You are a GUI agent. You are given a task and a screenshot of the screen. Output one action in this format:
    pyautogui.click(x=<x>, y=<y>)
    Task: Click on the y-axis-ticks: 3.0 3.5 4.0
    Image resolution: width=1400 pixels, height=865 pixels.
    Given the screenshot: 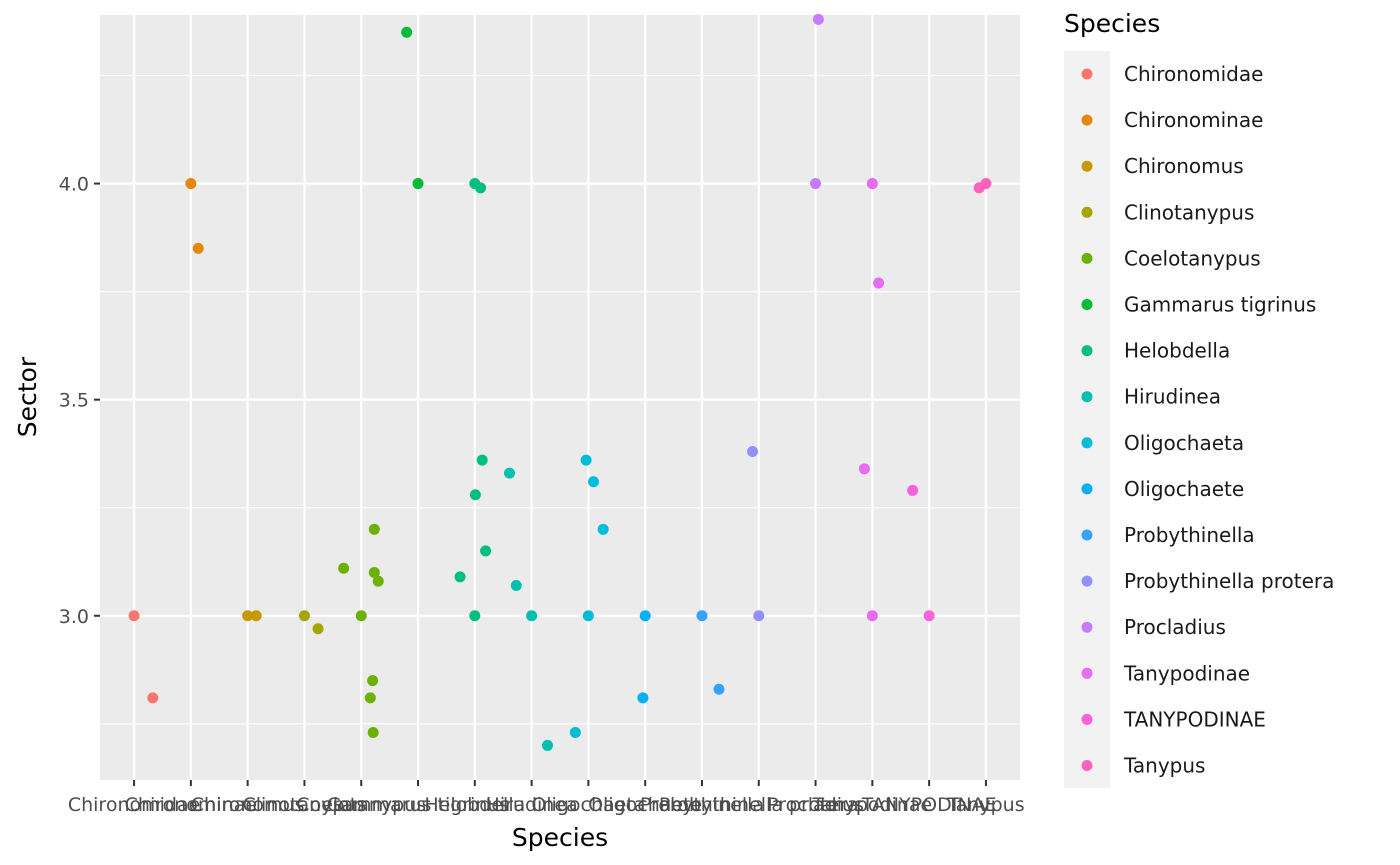 What is the action you would take?
    pyautogui.click(x=79, y=401)
    